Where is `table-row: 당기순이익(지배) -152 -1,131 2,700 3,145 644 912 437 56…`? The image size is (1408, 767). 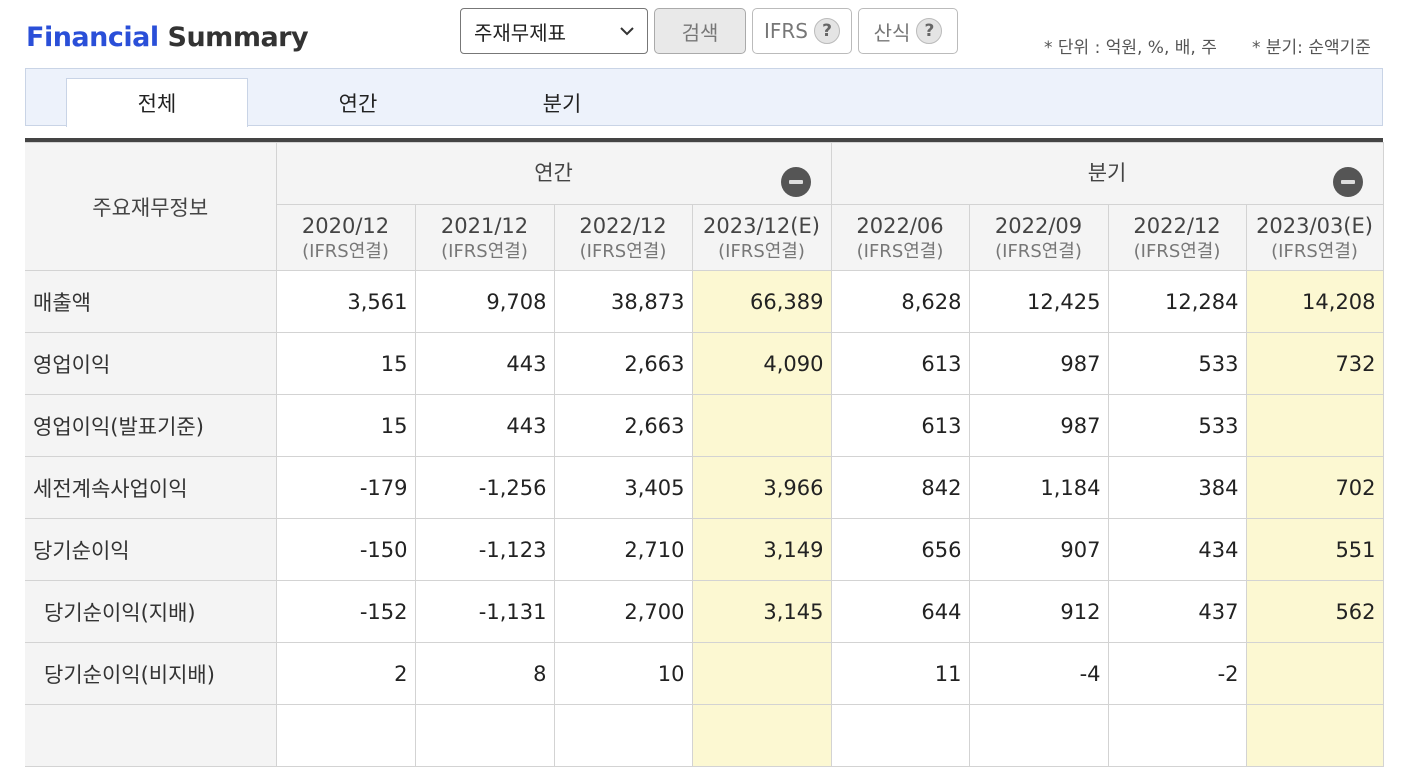
table-row: 당기순이익(지배) -152 -1,131 2,700 3,145 644 912 437 56… is located at coordinates (704, 611).